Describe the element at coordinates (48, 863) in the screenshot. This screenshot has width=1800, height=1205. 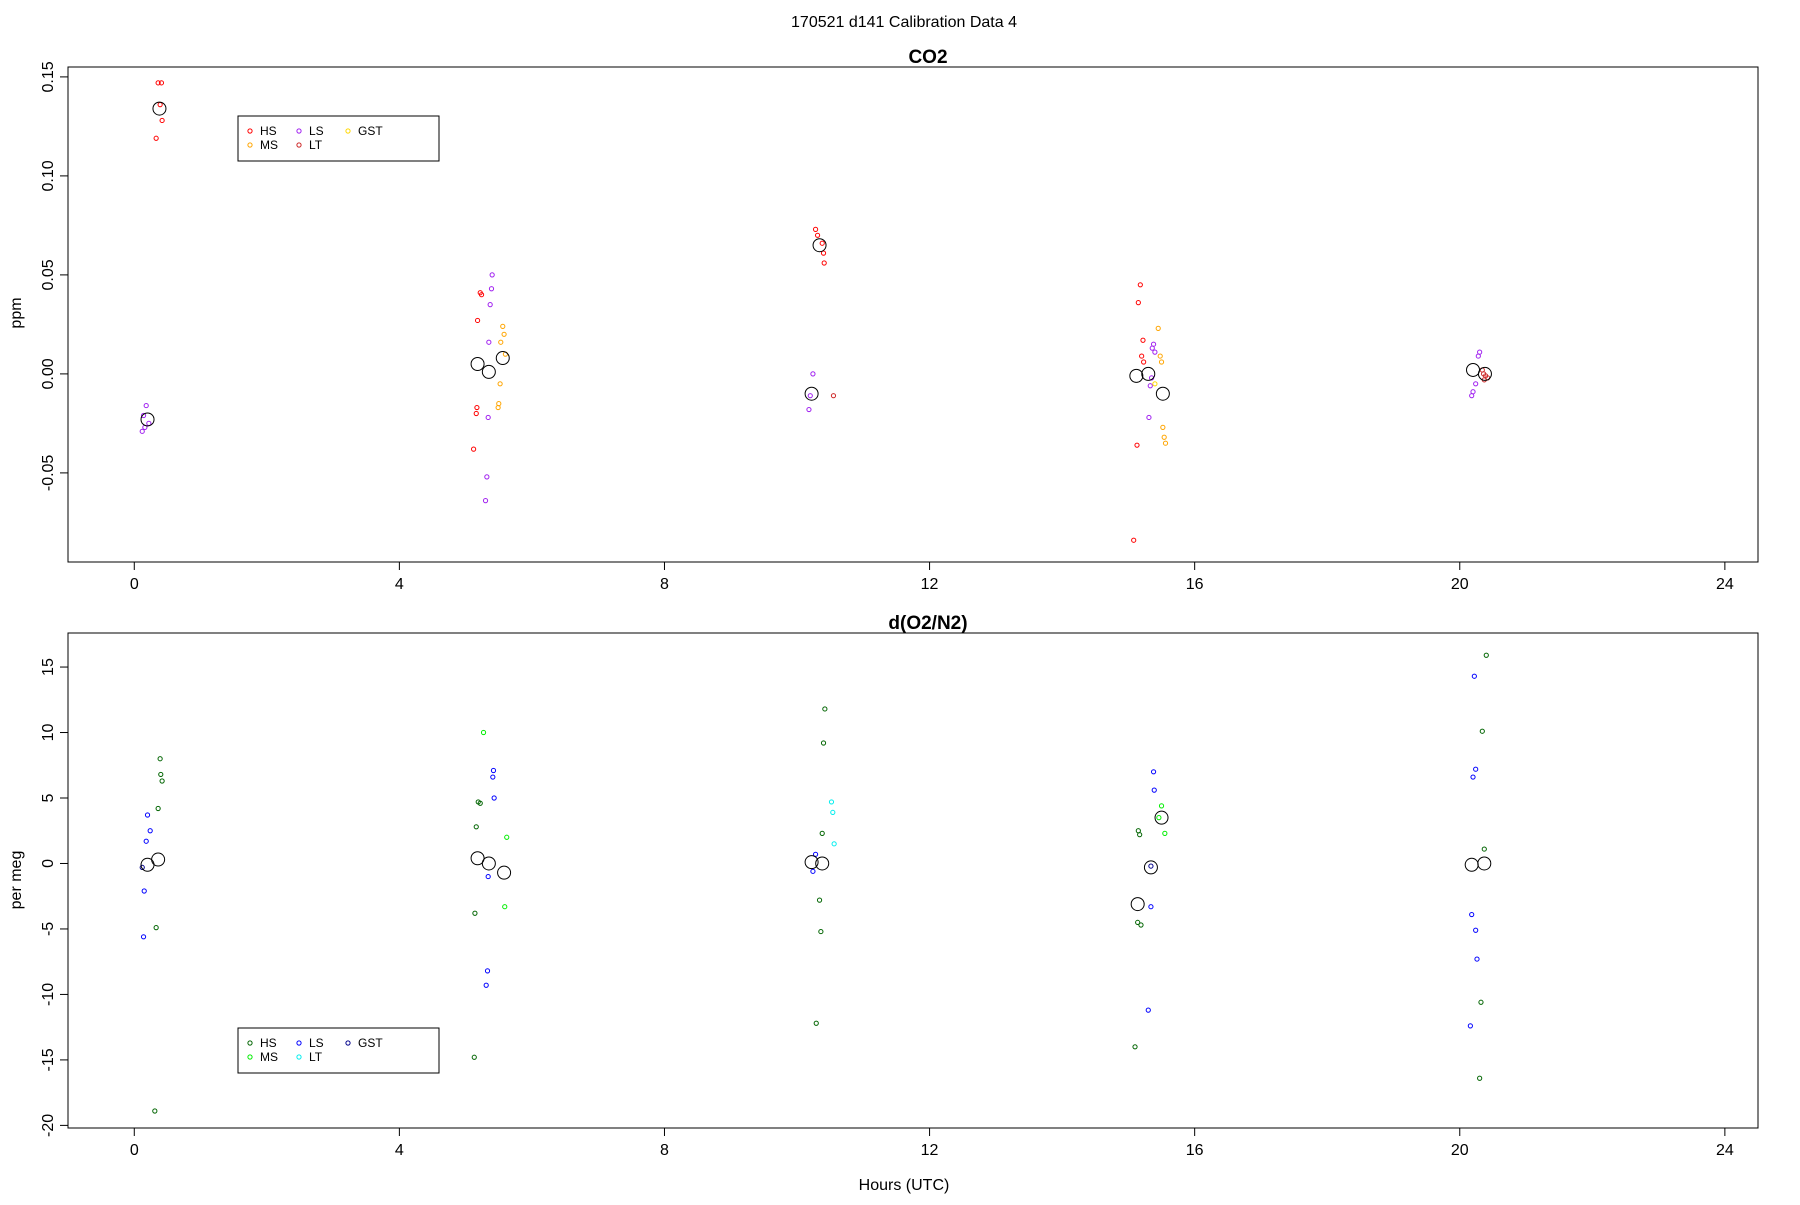
I see `o2n2-y-tick-label: 0` at that location.